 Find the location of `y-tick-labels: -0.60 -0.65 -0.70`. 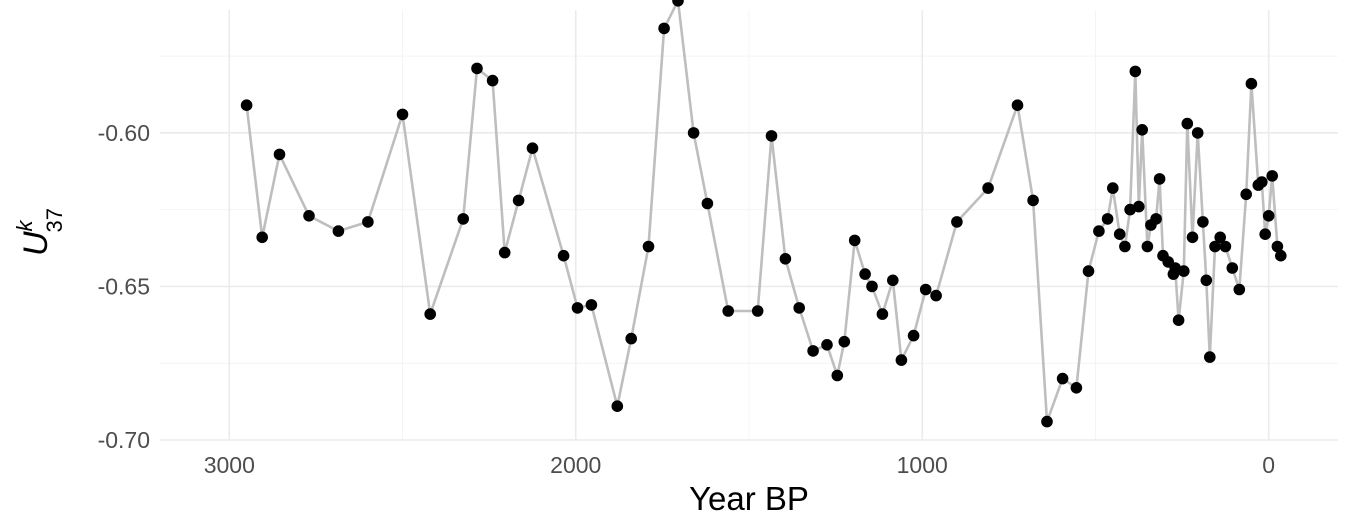

y-tick-labels: -0.60 -0.65 -0.70 is located at coordinates (124, 286).